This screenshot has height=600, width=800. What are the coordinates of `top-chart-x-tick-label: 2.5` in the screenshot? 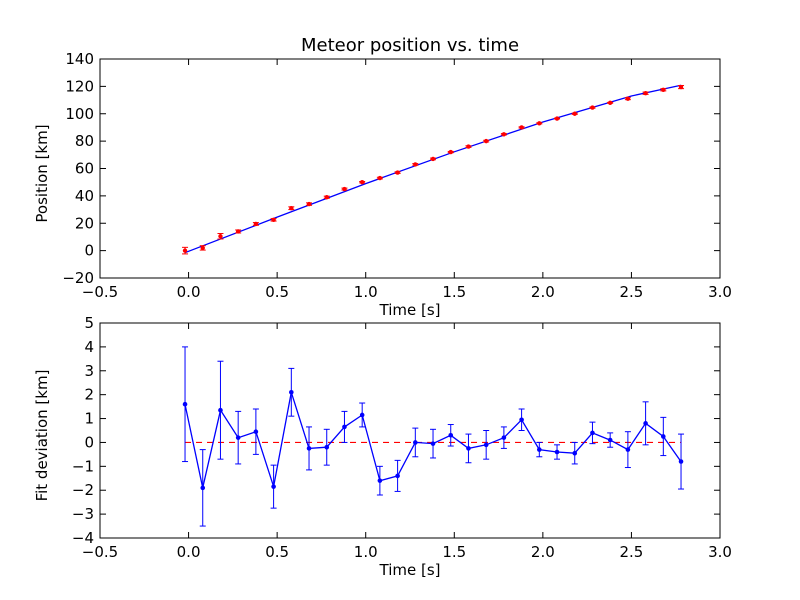 It's located at (631, 292).